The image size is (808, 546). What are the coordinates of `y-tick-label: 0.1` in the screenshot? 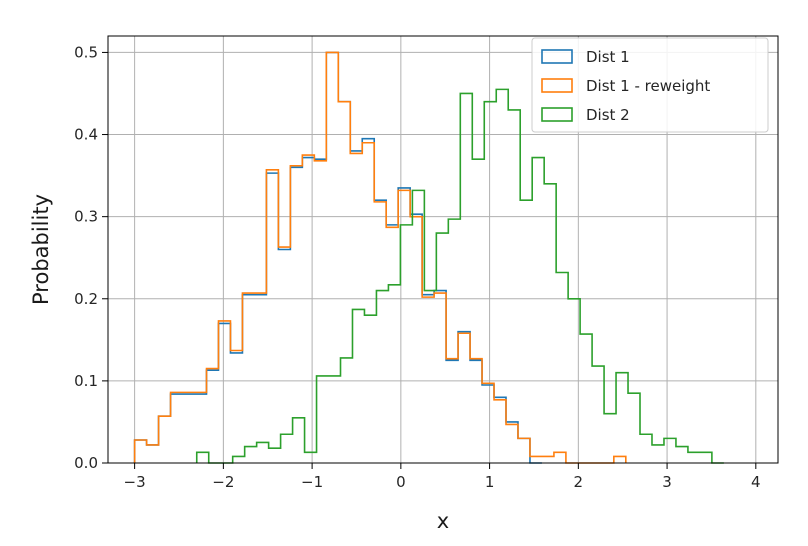 It's located at (86, 381).